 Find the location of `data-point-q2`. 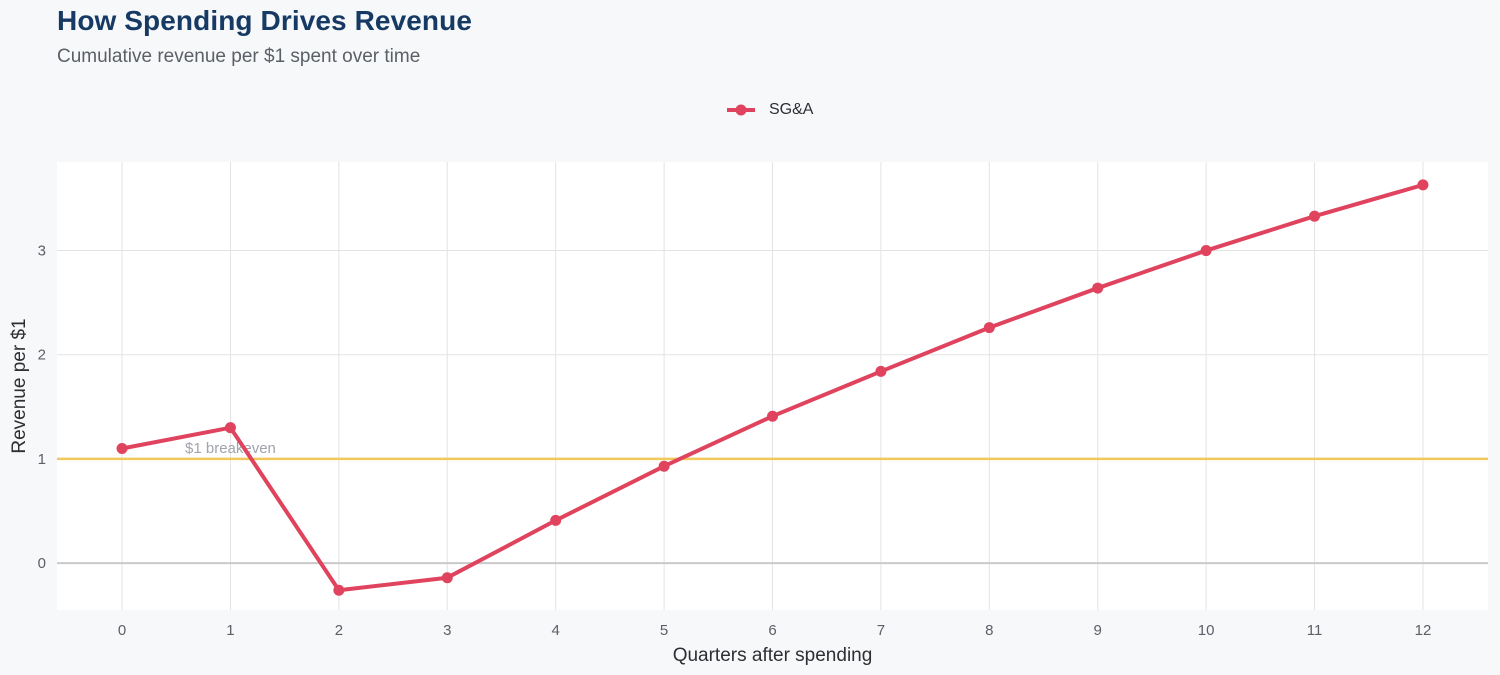

data-point-q2 is located at coordinates (339, 590).